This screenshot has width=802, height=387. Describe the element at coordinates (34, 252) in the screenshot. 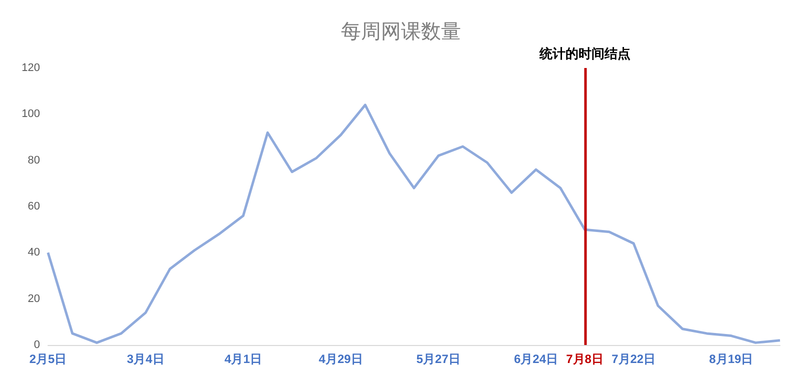

I see `y-tick-label: 40` at that location.